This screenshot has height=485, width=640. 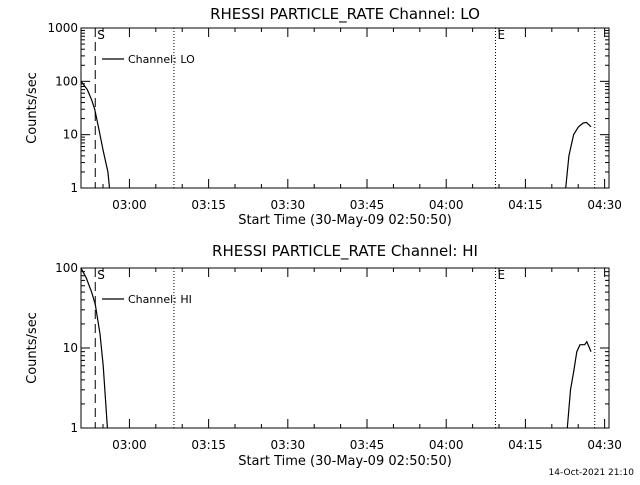 What do you see at coordinates (160, 299) in the screenshot?
I see `legend-label: Channel: HI` at bounding box center [160, 299].